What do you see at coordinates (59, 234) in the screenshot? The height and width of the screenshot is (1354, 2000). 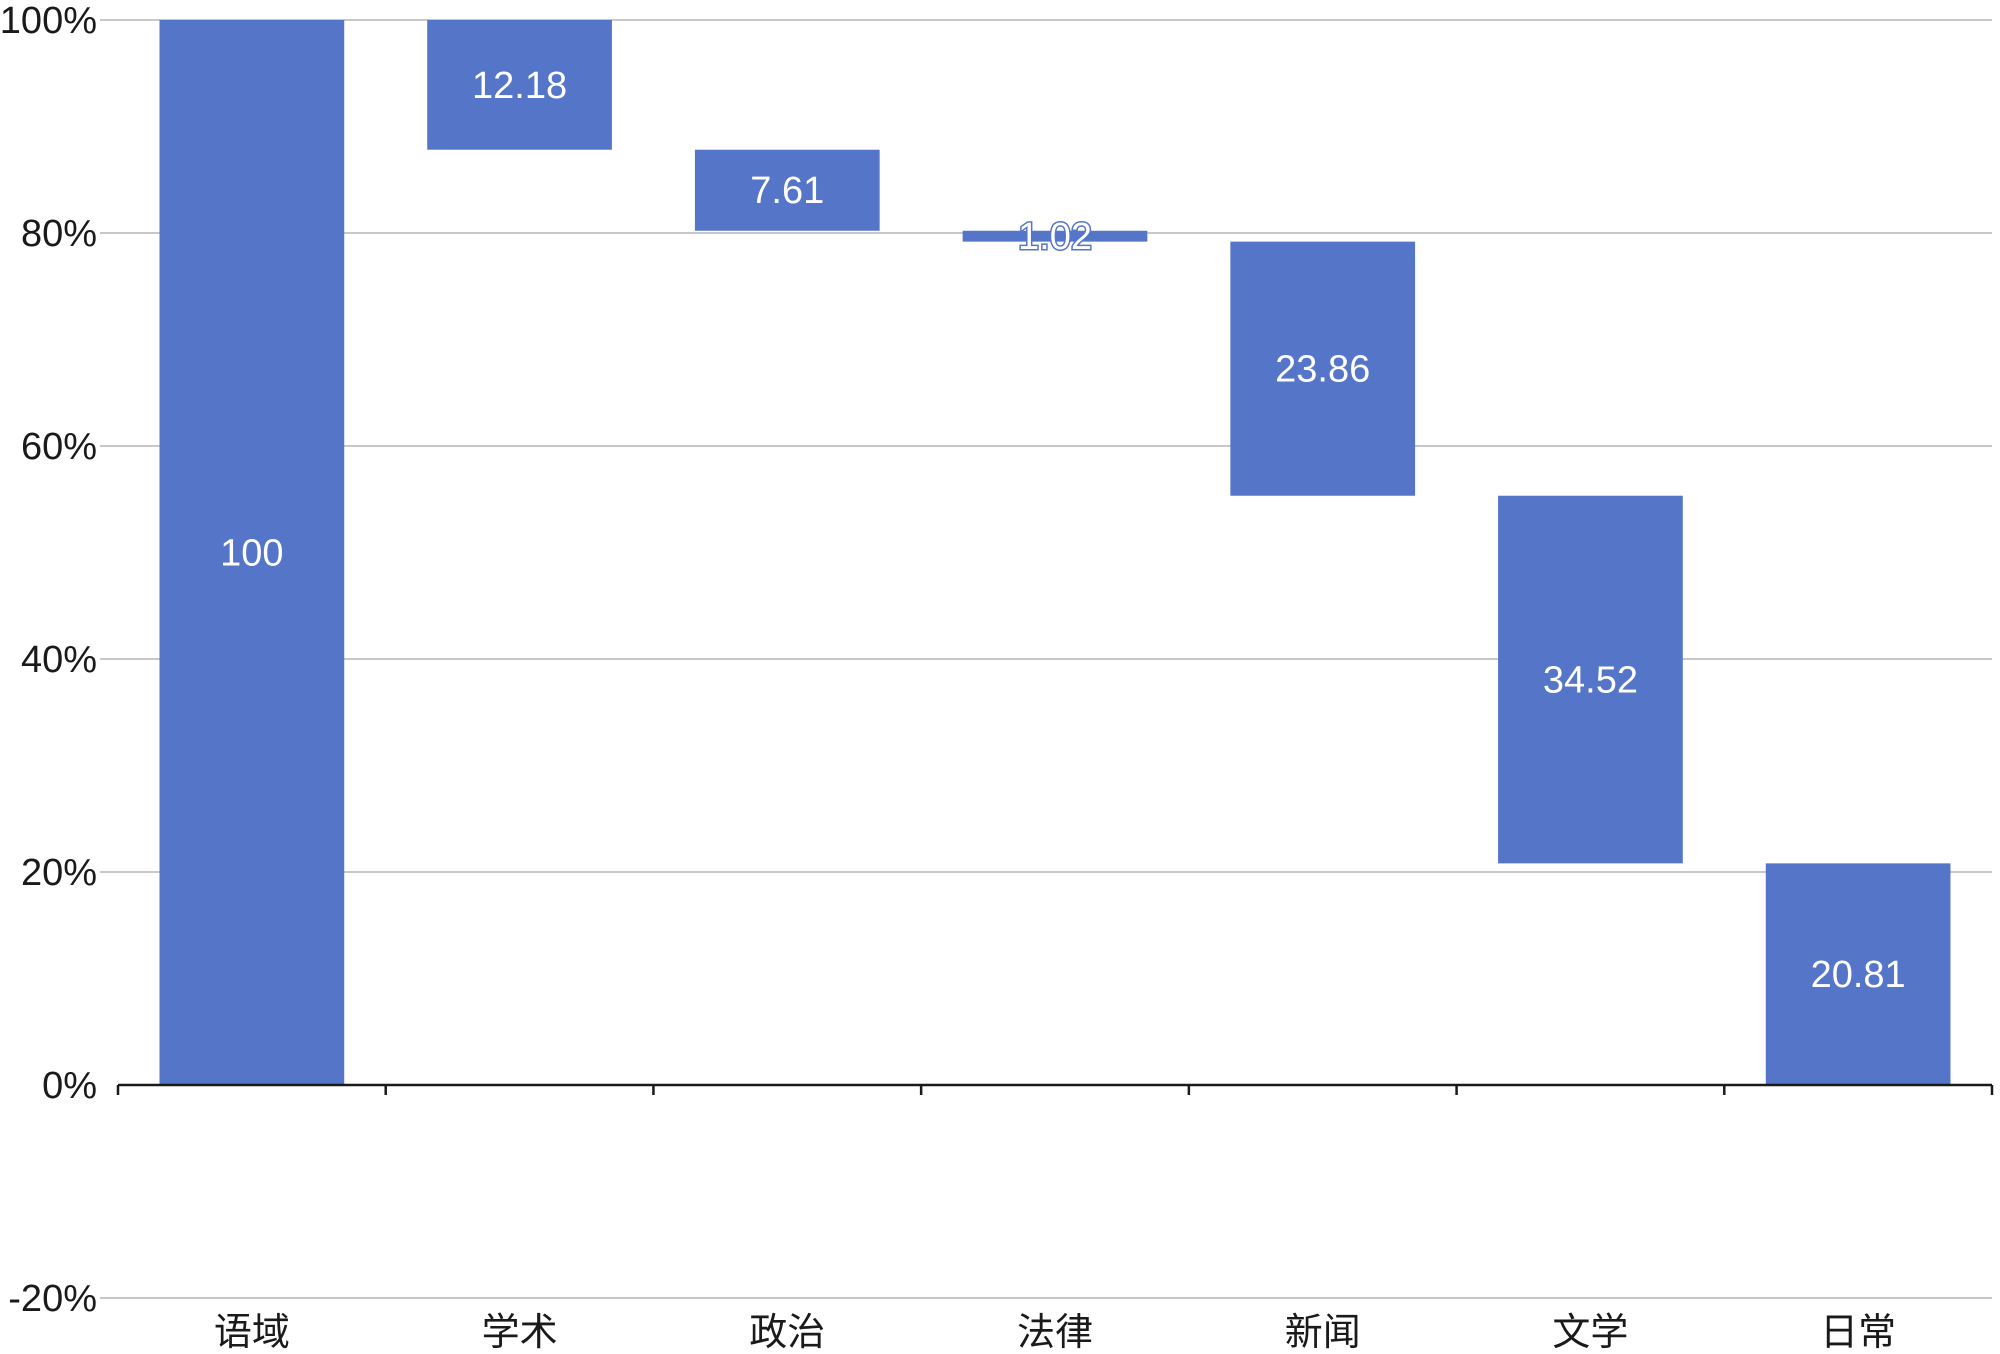 I see `y-tick-label: 80%` at bounding box center [59, 234].